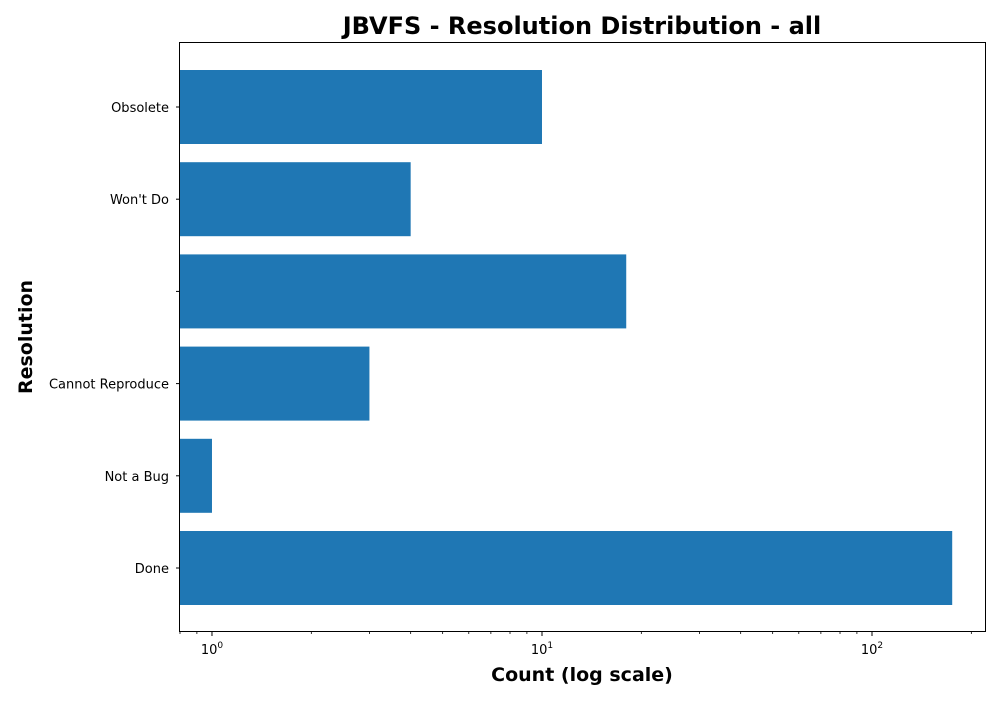  What do you see at coordinates (581, 26) in the screenshot?
I see `chart-title: JBVFS - Resolution Distribution - all` at bounding box center [581, 26].